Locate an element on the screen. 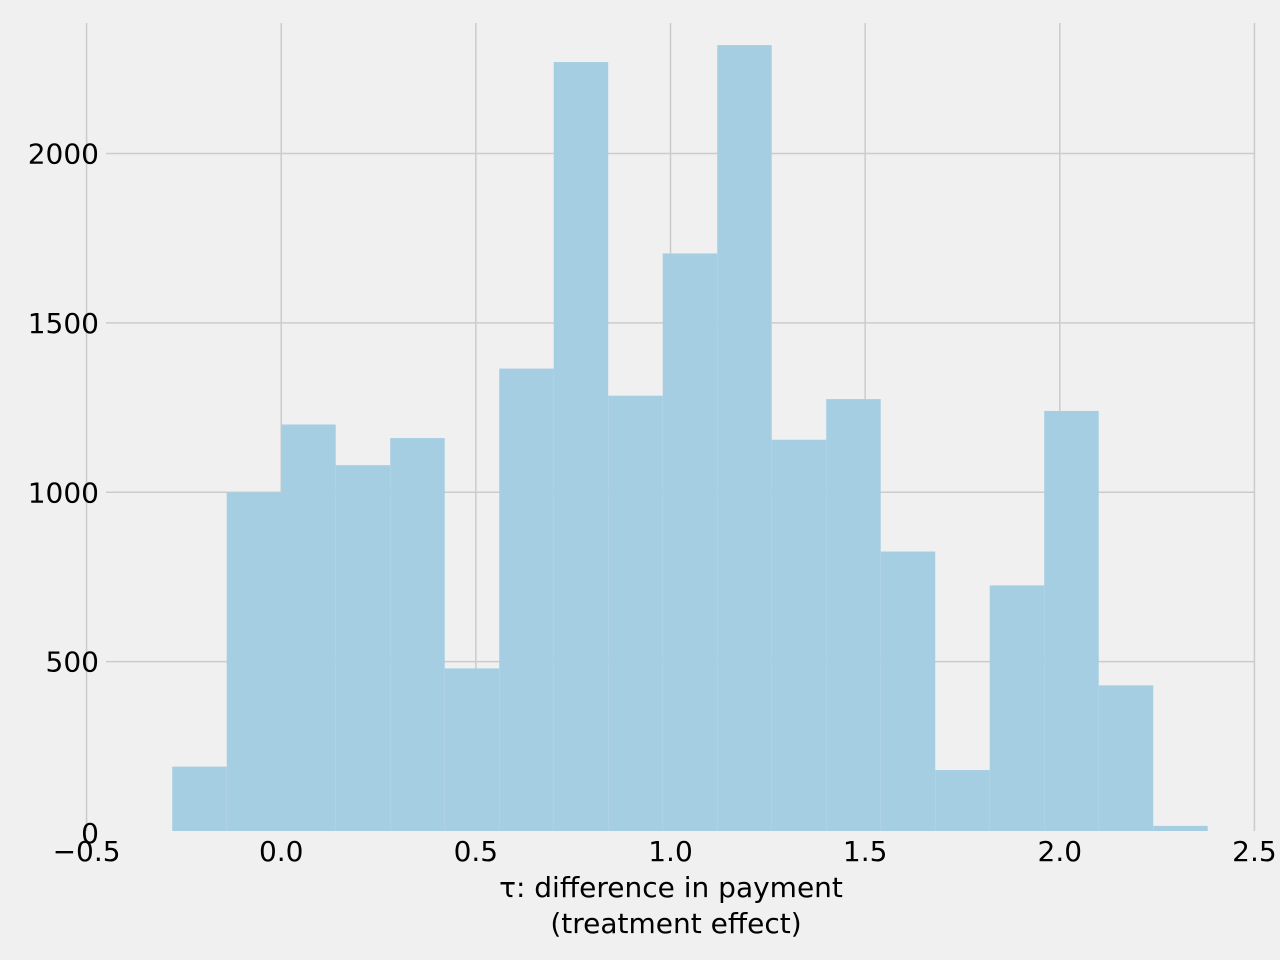  x-tick-label: 2.5 is located at coordinates (1254, 851).